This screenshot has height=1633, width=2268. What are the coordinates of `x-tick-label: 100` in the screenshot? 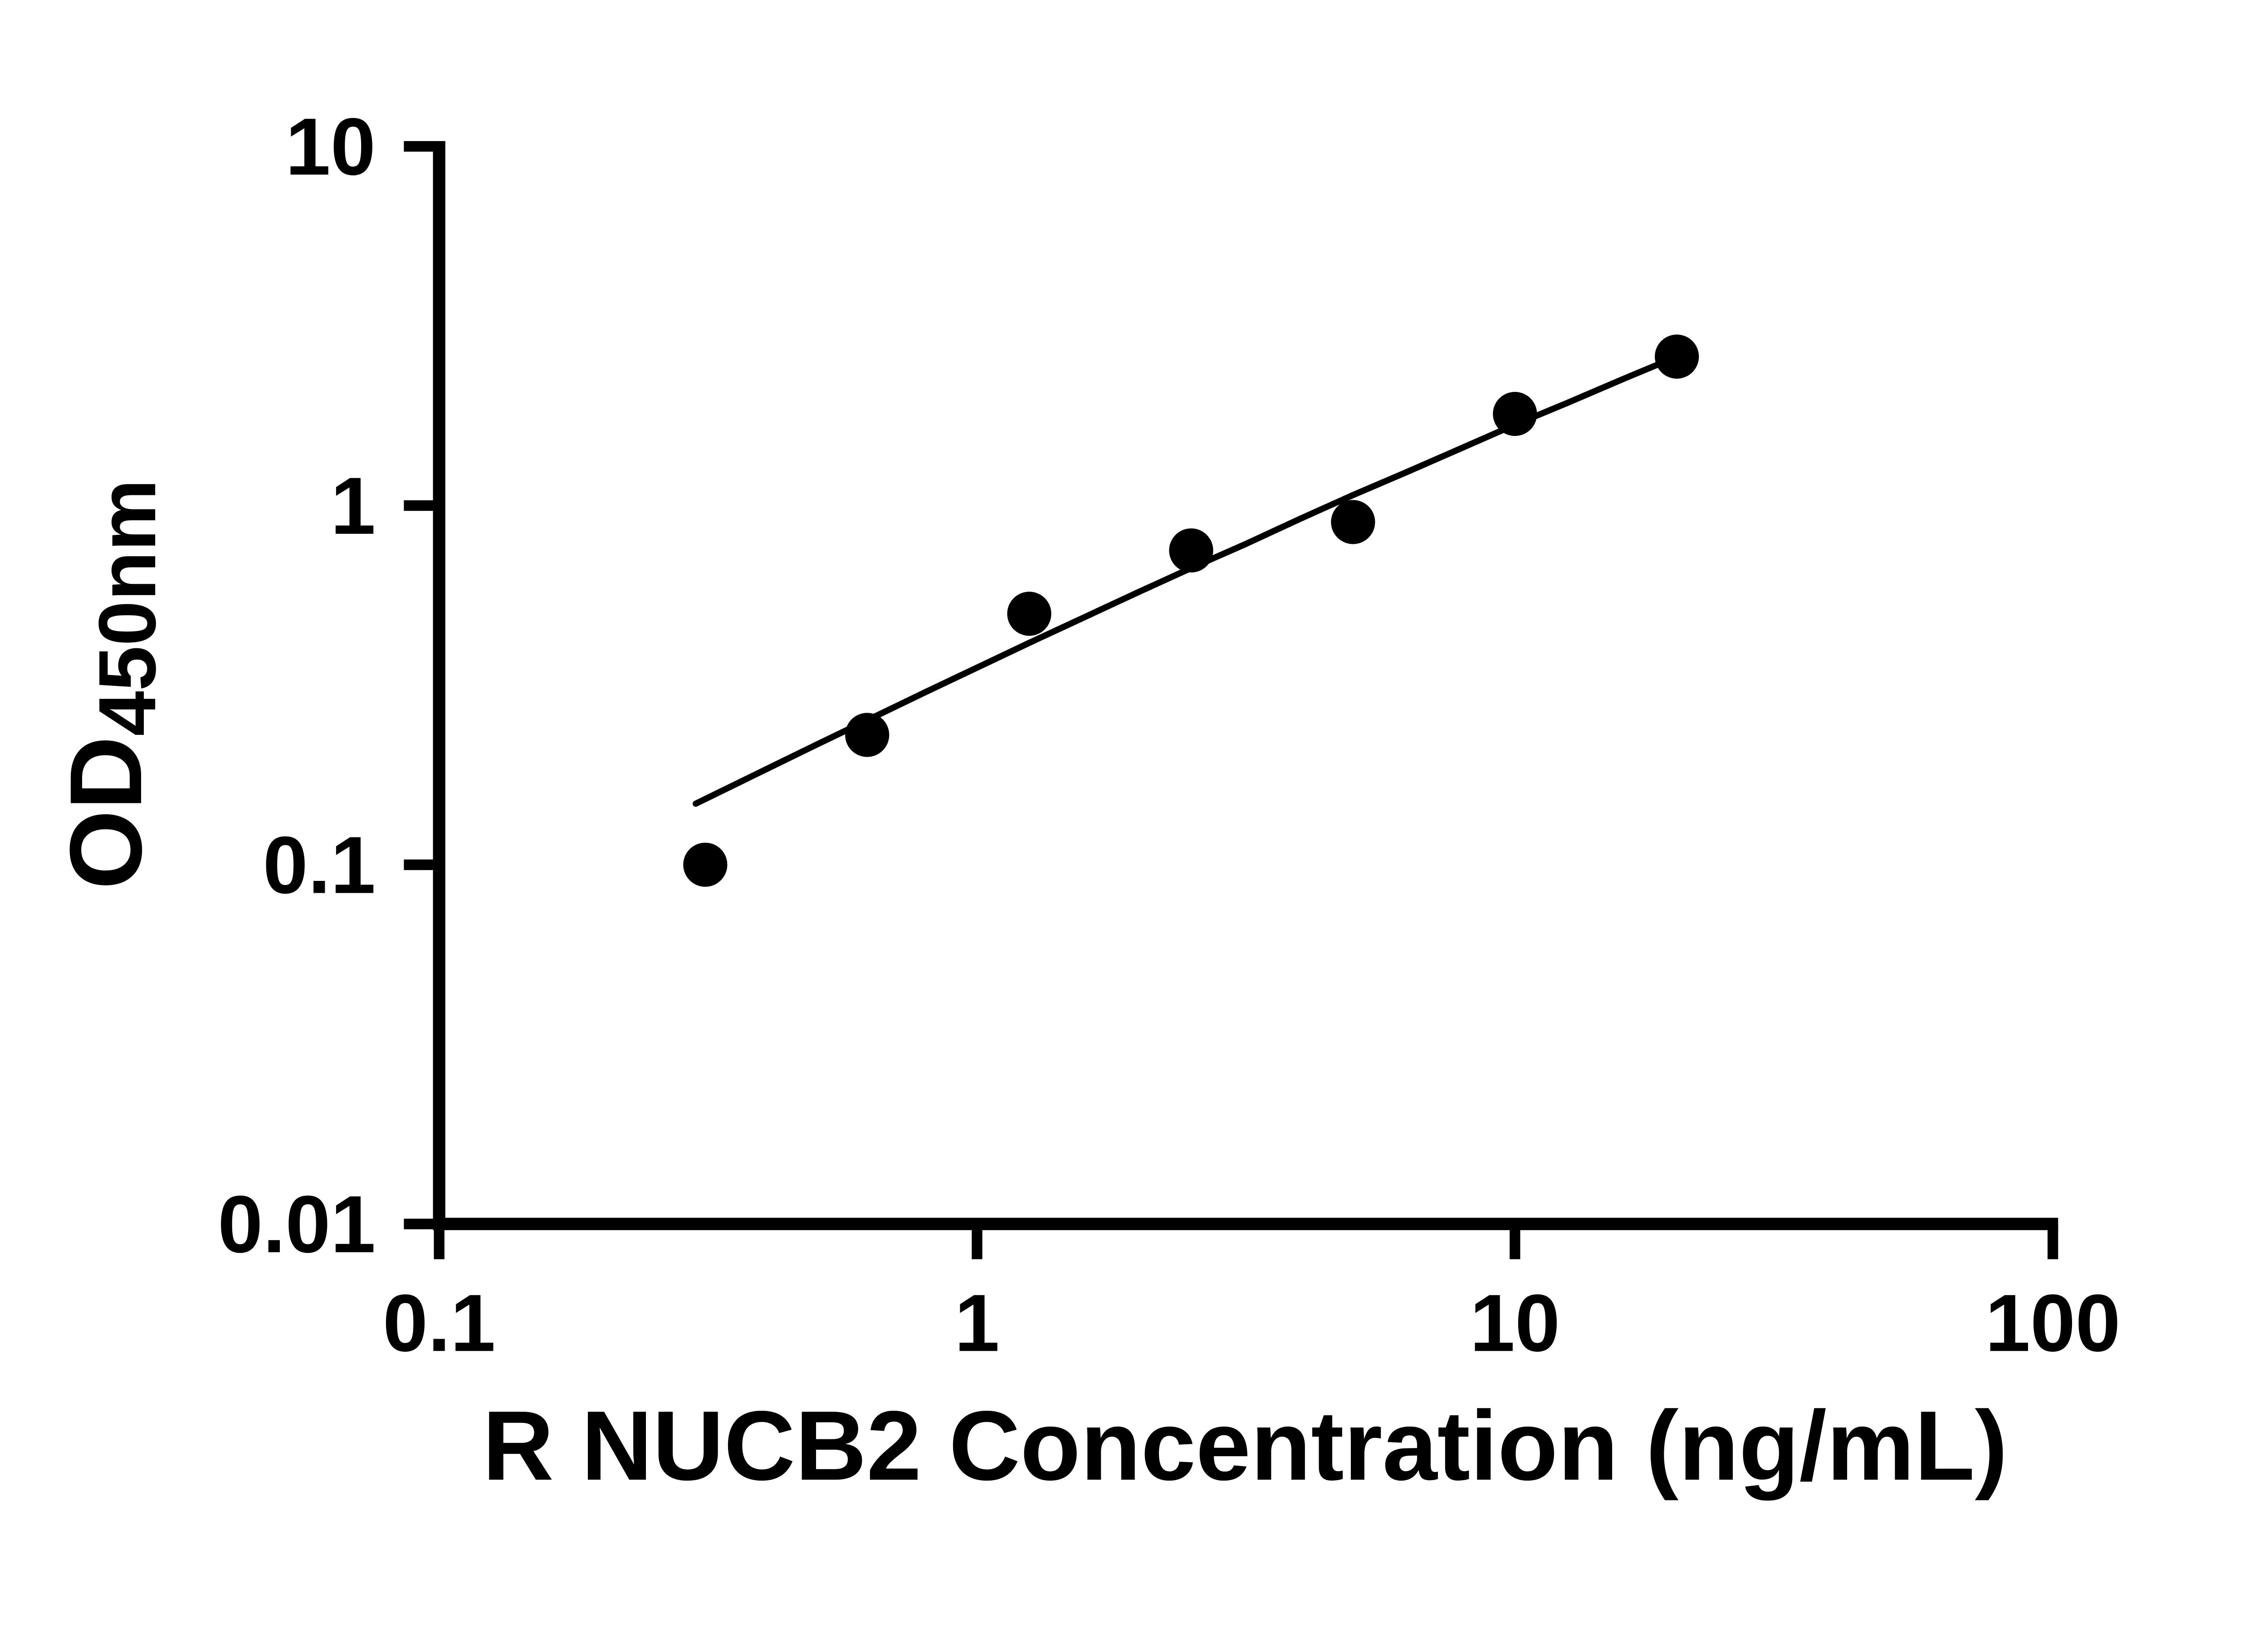 It's located at (2053, 1322).